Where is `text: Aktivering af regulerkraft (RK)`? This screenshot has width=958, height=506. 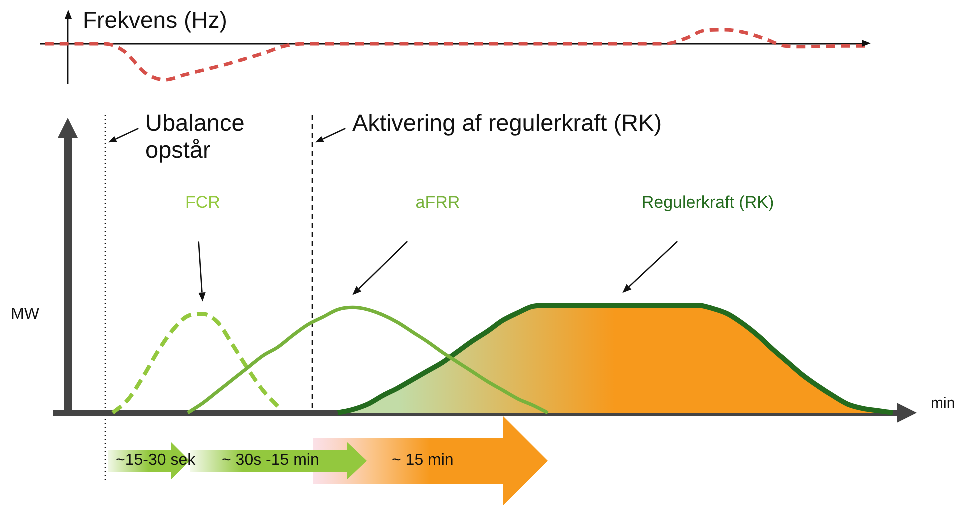 text: Aktivering af regulerkraft (RK) is located at coordinates (507, 123).